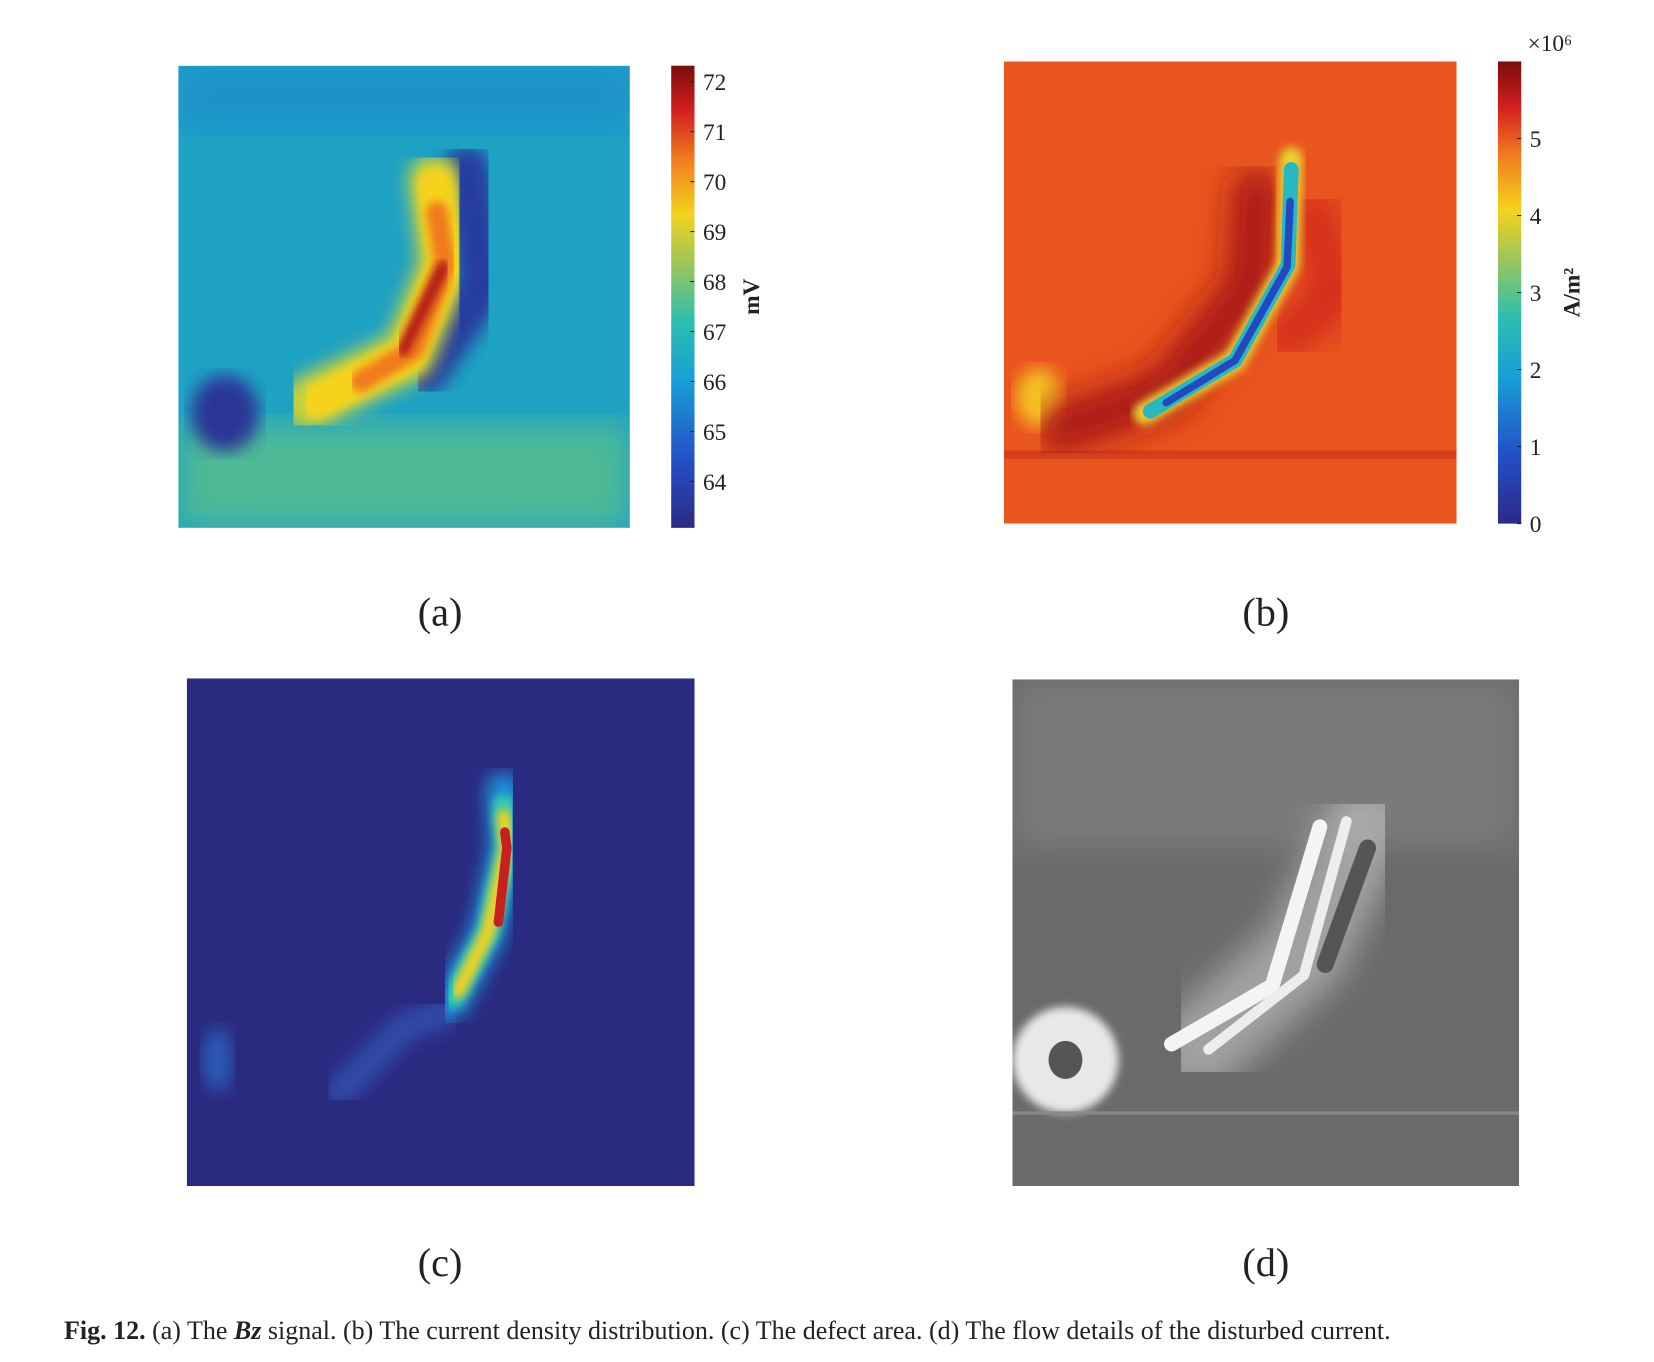 The height and width of the screenshot is (1362, 1654). Describe the element at coordinates (440, 1262) in the screenshot. I see `panel-label: (c)` at that location.